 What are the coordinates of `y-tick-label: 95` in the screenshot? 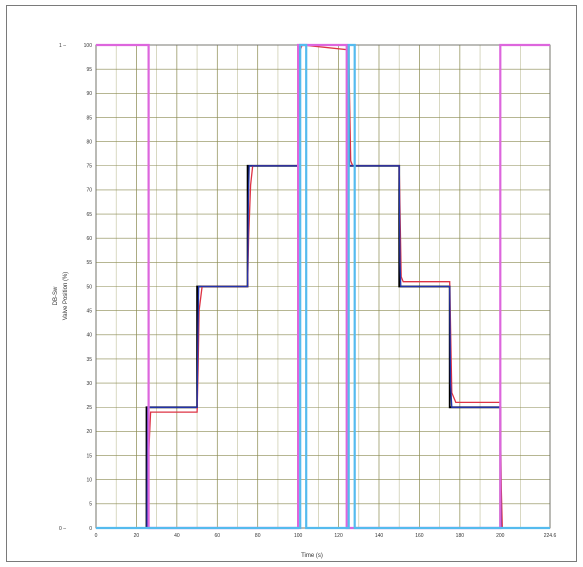 It's located at (89, 70).